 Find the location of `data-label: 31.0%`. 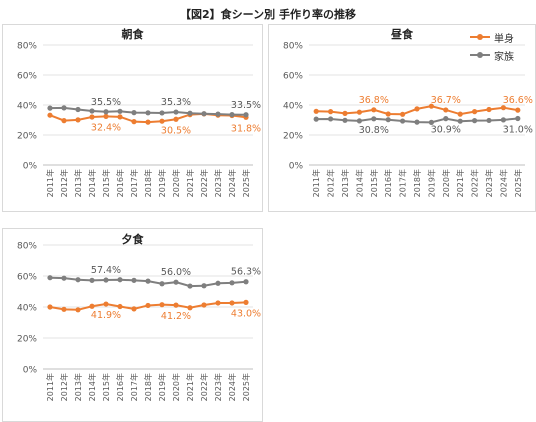

data-label: 31.0% is located at coordinates (518, 130).